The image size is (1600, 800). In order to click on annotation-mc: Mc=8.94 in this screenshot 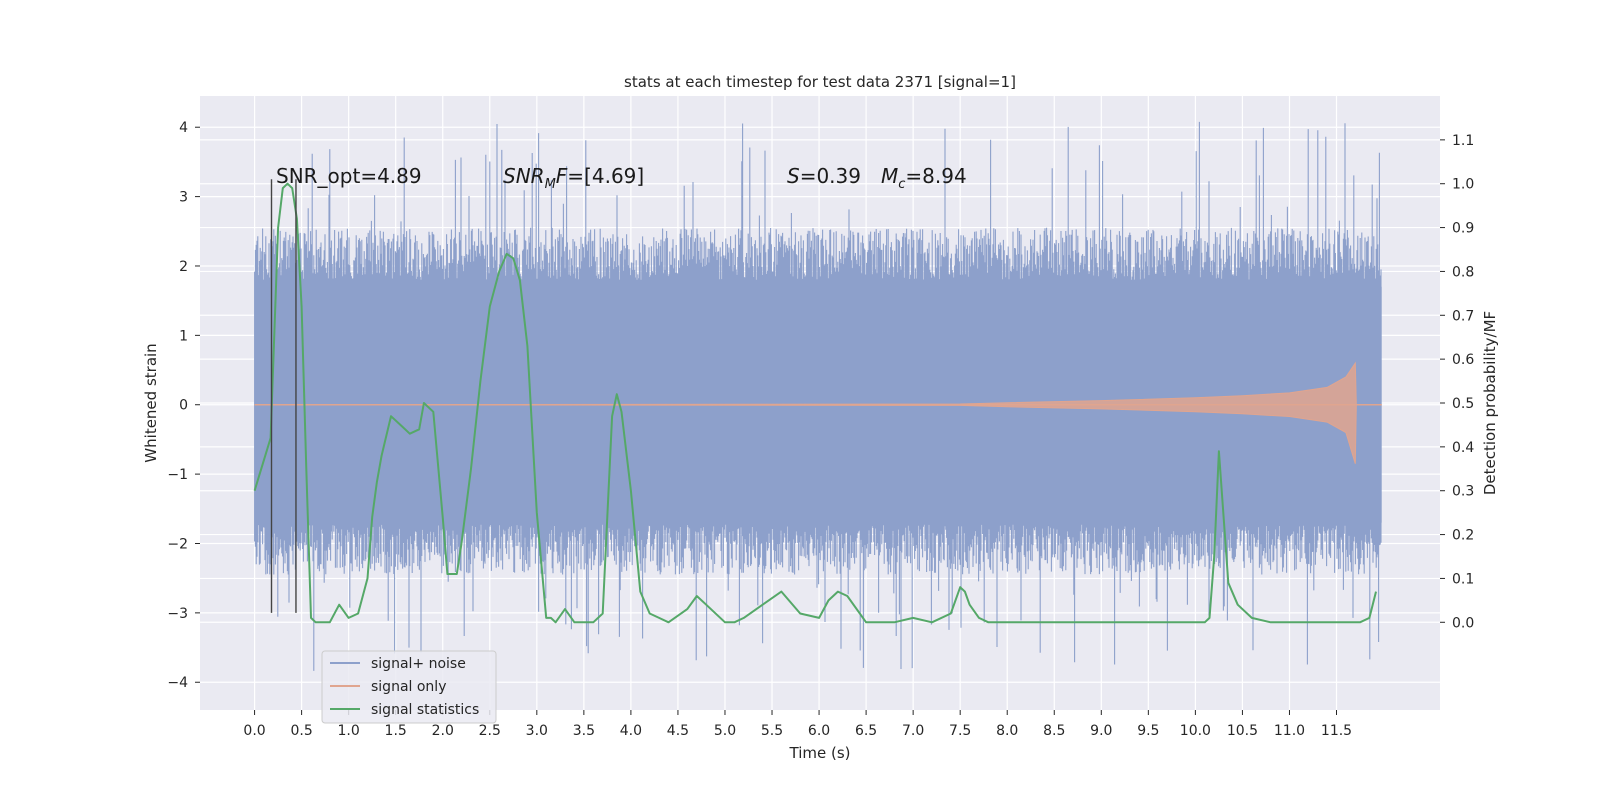, I will do `click(924, 178)`.